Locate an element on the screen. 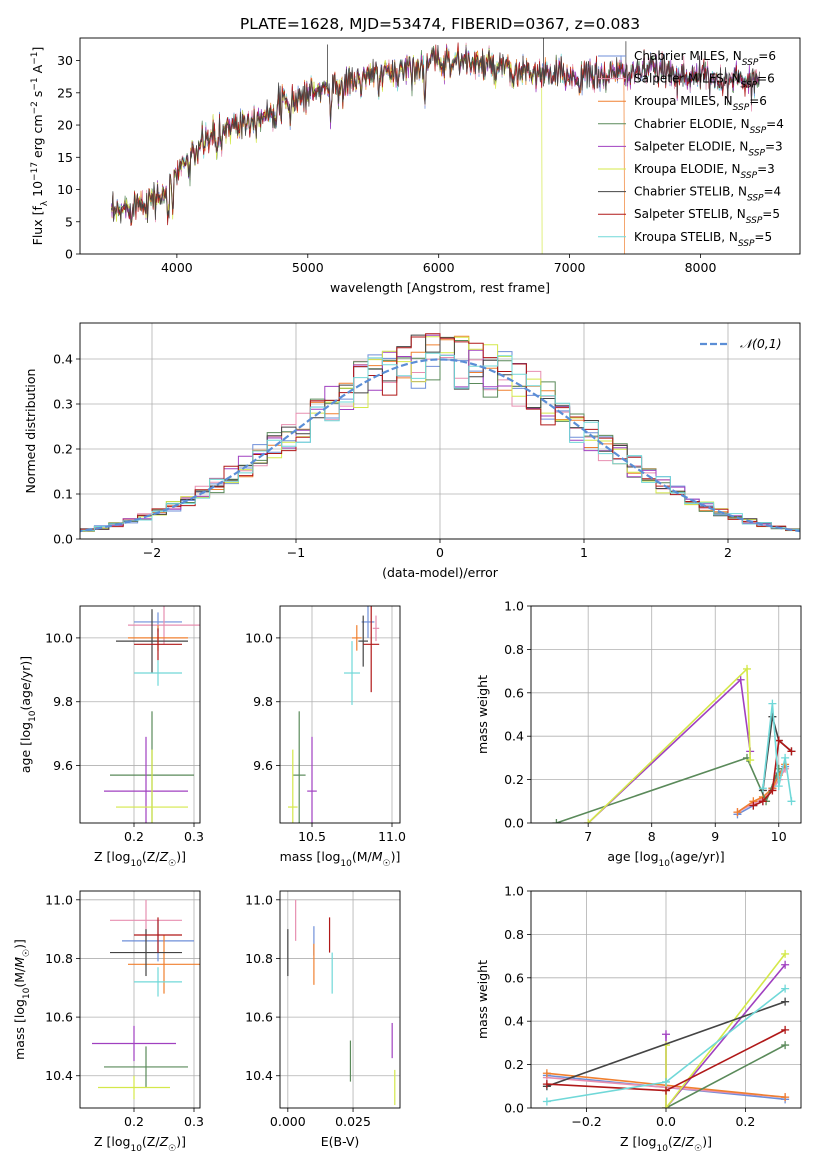 Image resolution: width=819 pixels, height=1170 pixels. y-axis-label: age [log10(age/yr)] is located at coordinates (28, 714).